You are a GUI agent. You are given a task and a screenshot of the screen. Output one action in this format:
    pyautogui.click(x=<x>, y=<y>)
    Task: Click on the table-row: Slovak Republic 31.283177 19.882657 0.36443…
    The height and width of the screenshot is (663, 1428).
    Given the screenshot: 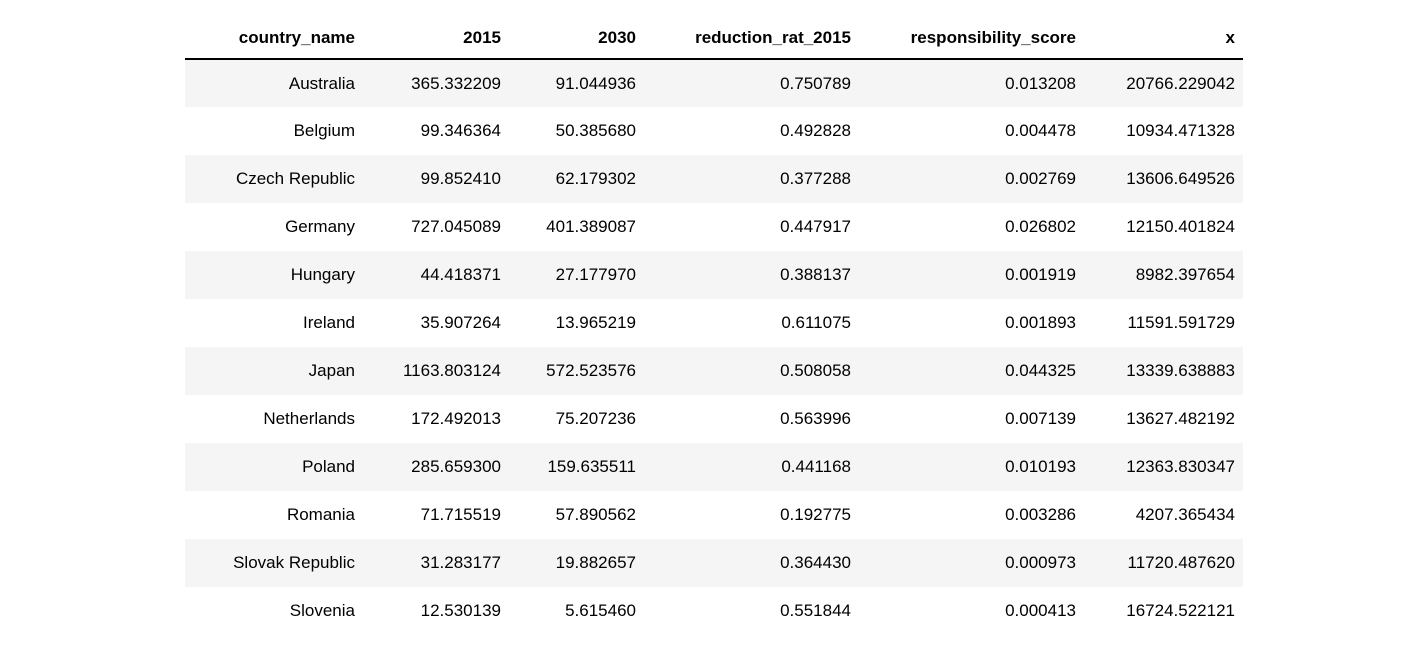 What is the action you would take?
    pyautogui.click(x=714, y=563)
    